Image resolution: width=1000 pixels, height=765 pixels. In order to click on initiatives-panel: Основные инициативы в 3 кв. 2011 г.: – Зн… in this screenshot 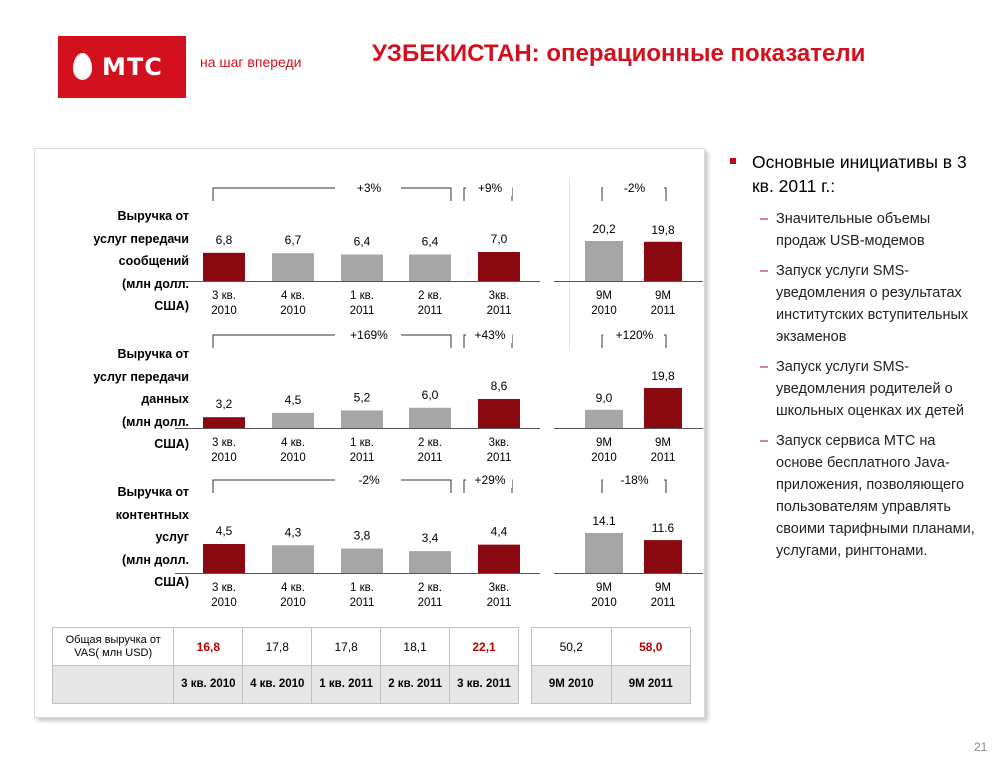, I will do `click(855, 360)`.